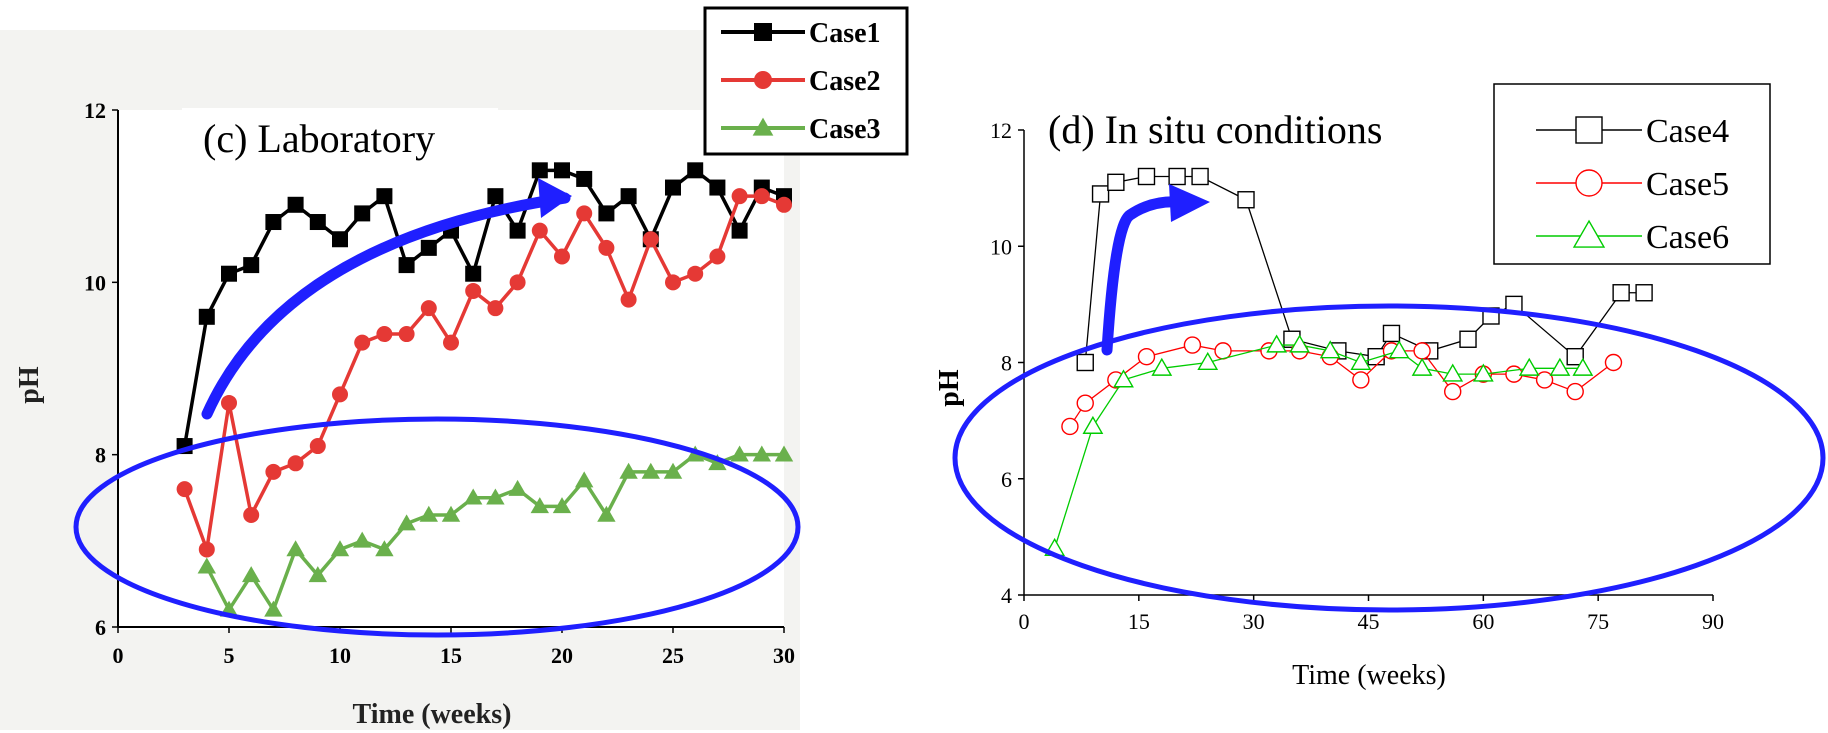 The image size is (1828, 733). I want to click on x-tick-label: 0, so click(1024, 621).